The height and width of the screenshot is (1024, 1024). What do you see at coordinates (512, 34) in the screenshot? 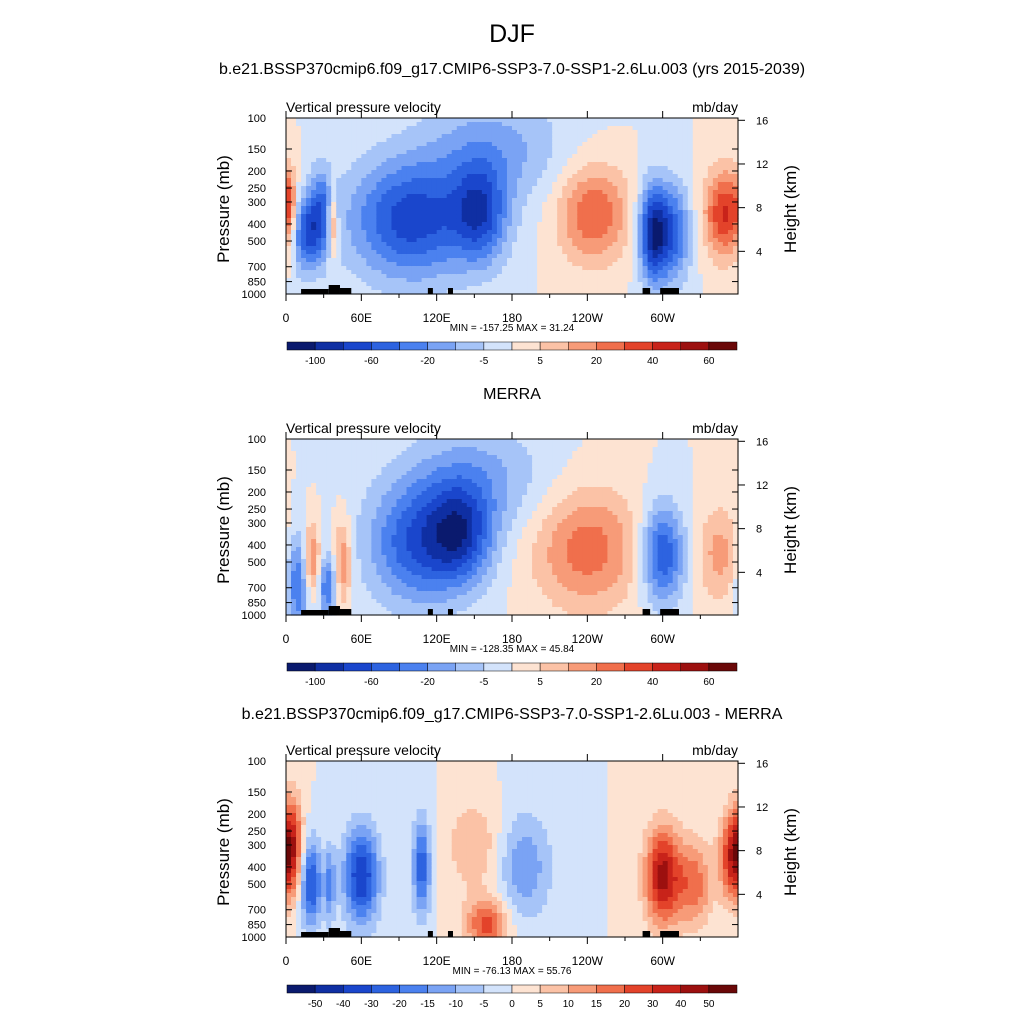
I see `figure-title: DJF` at bounding box center [512, 34].